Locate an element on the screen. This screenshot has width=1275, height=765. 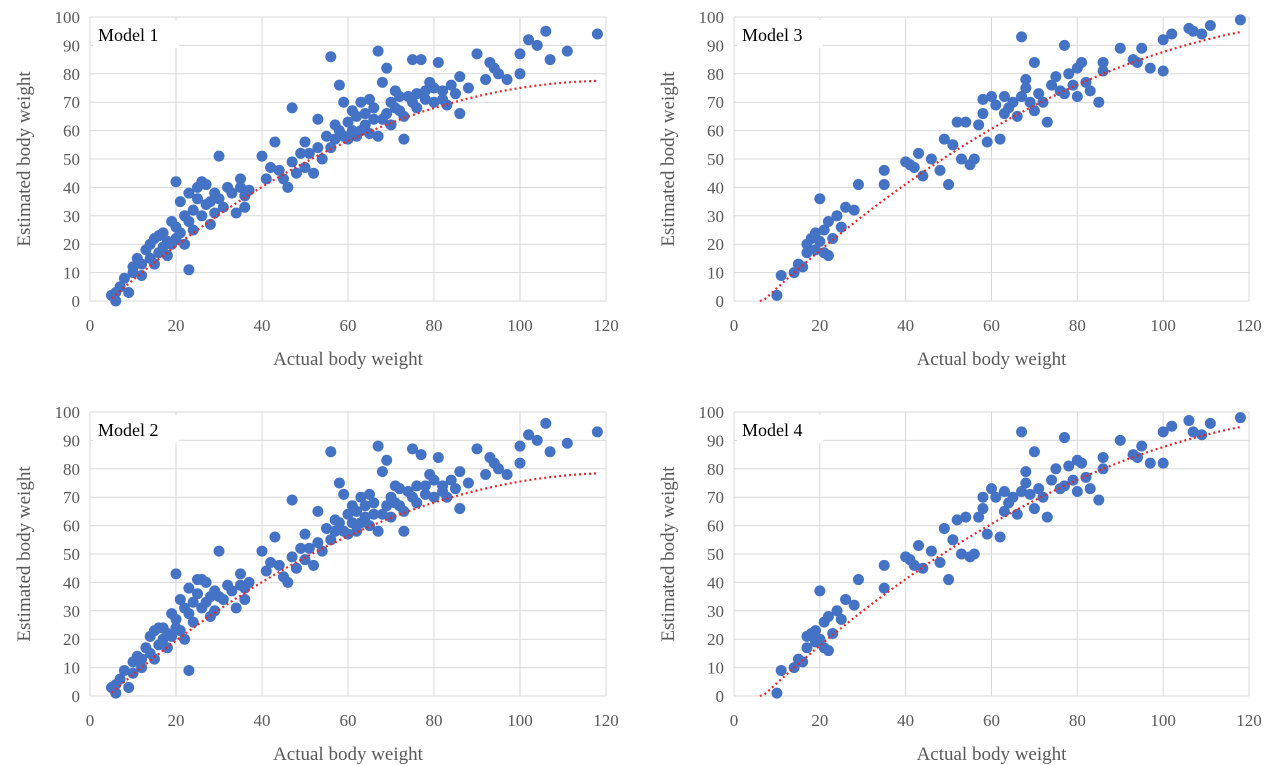
x-tick-label: 0 is located at coordinates (734, 325).